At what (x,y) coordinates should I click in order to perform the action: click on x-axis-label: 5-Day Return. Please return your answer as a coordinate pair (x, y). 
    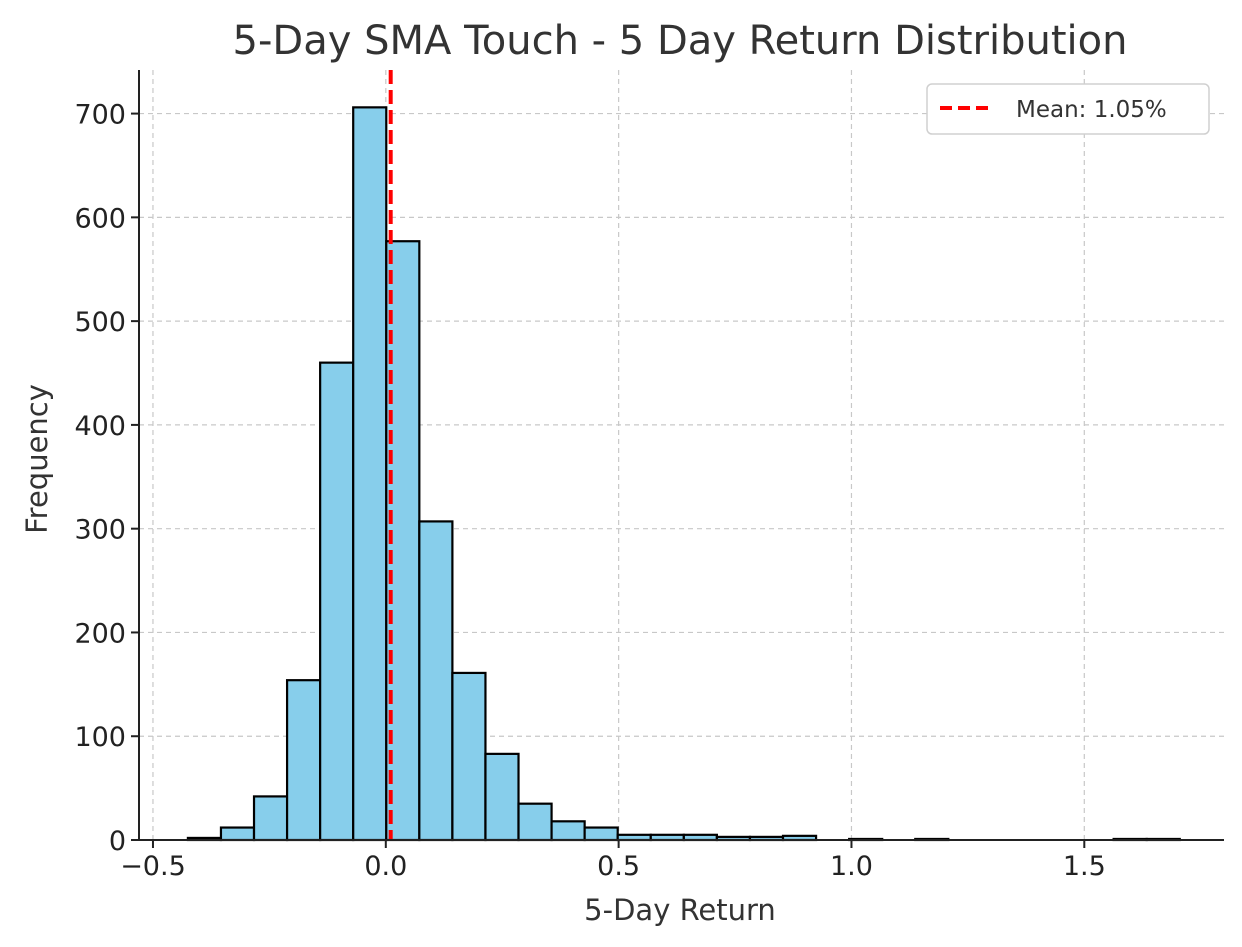
    Looking at the image, I should click on (680, 910).